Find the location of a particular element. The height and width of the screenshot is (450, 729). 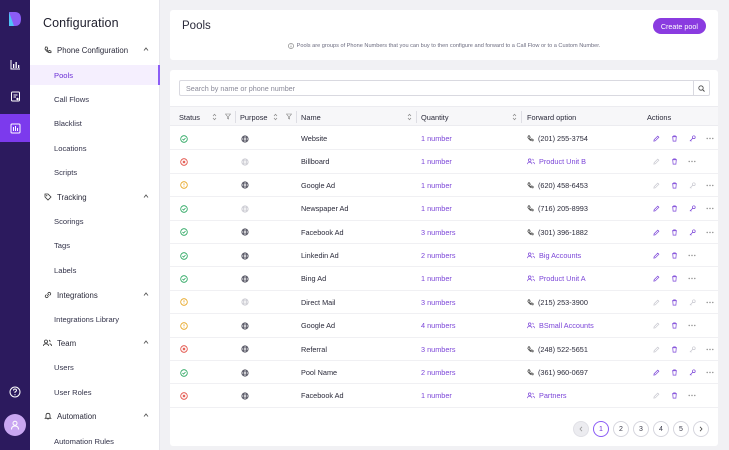

next-page-button is located at coordinates (701, 429).